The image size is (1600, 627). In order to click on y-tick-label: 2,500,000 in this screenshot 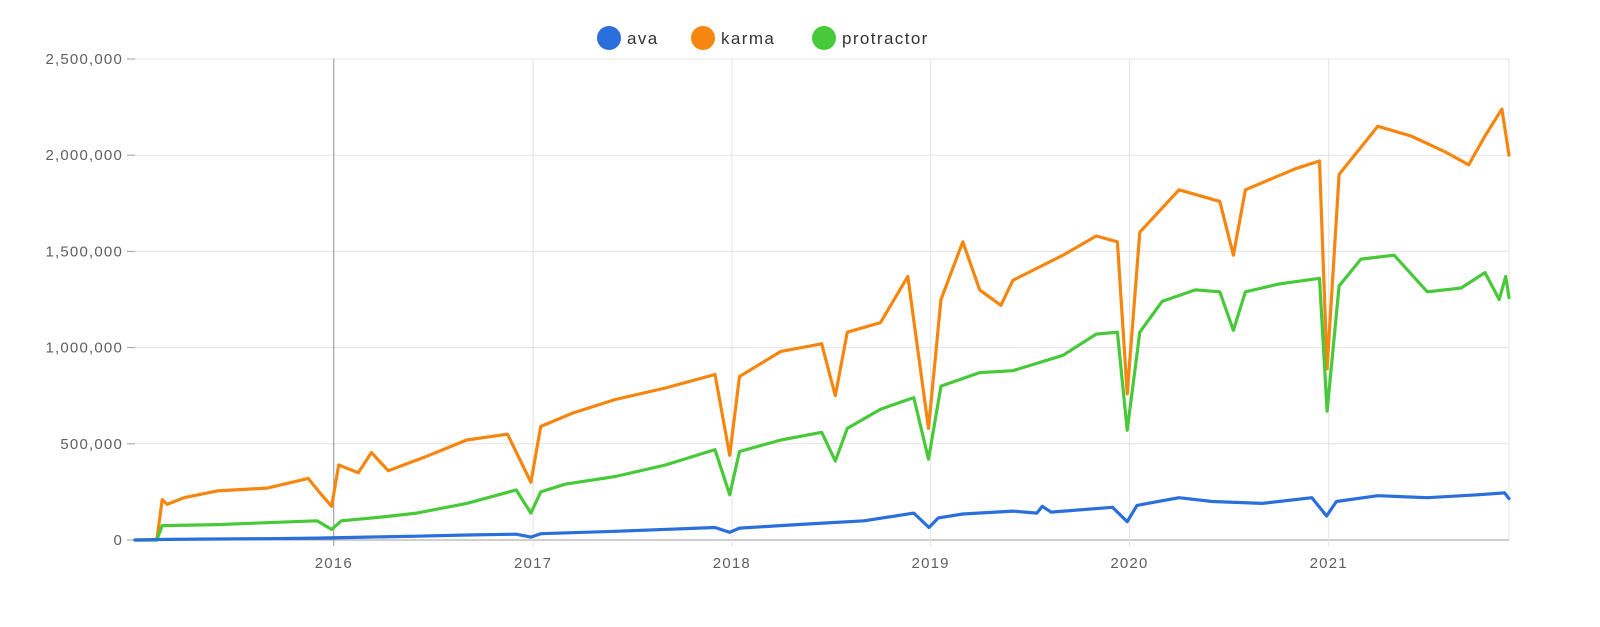, I will do `click(84, 59)`.